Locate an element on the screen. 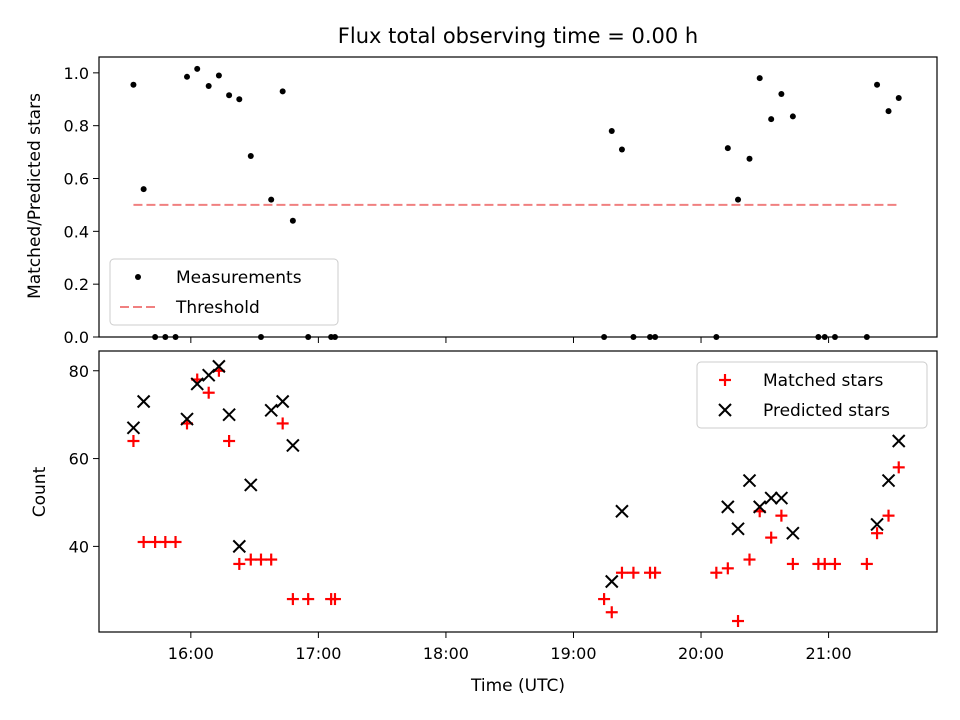 This screenshot has height=720, width=960. bottom-y-tick-label: 40 is located at coordinates (79, 546).